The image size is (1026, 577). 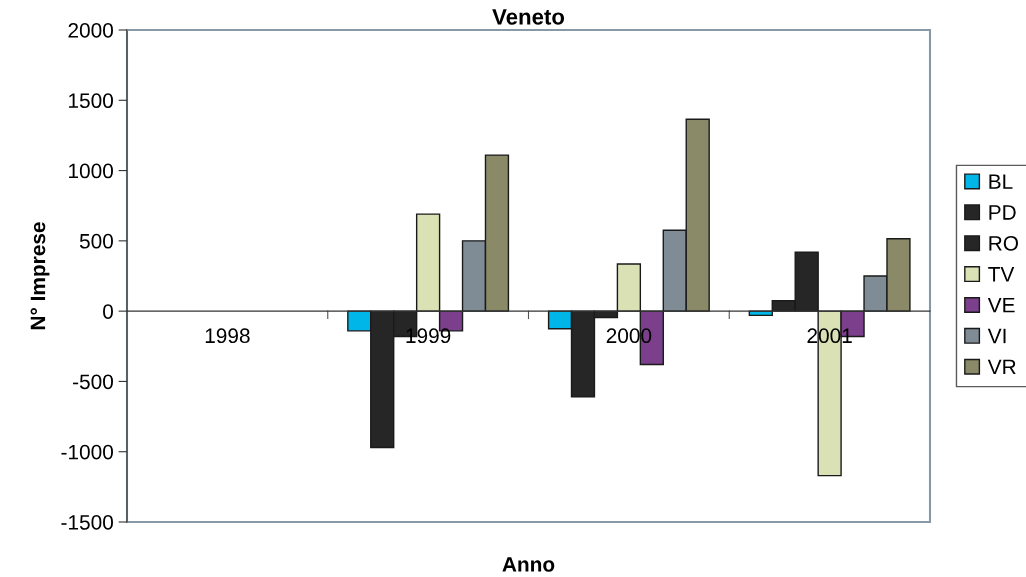 I want to click on y-axis-title: N° Imprese, so click(x=40, y=276).